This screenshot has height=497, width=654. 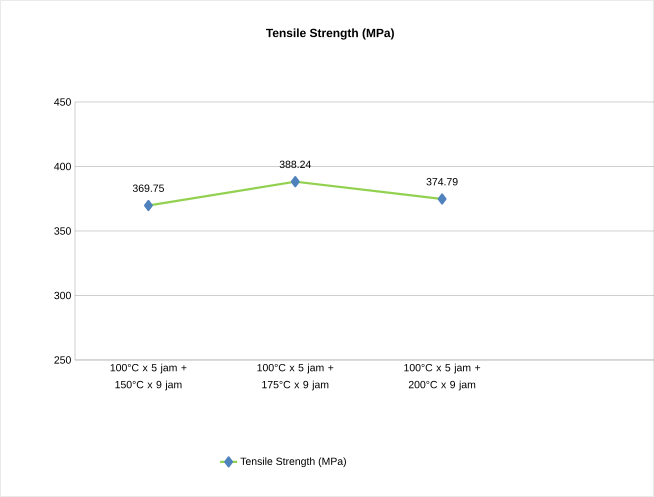 I want to click on y-tick-label: 400, so click(x=62, y=166).